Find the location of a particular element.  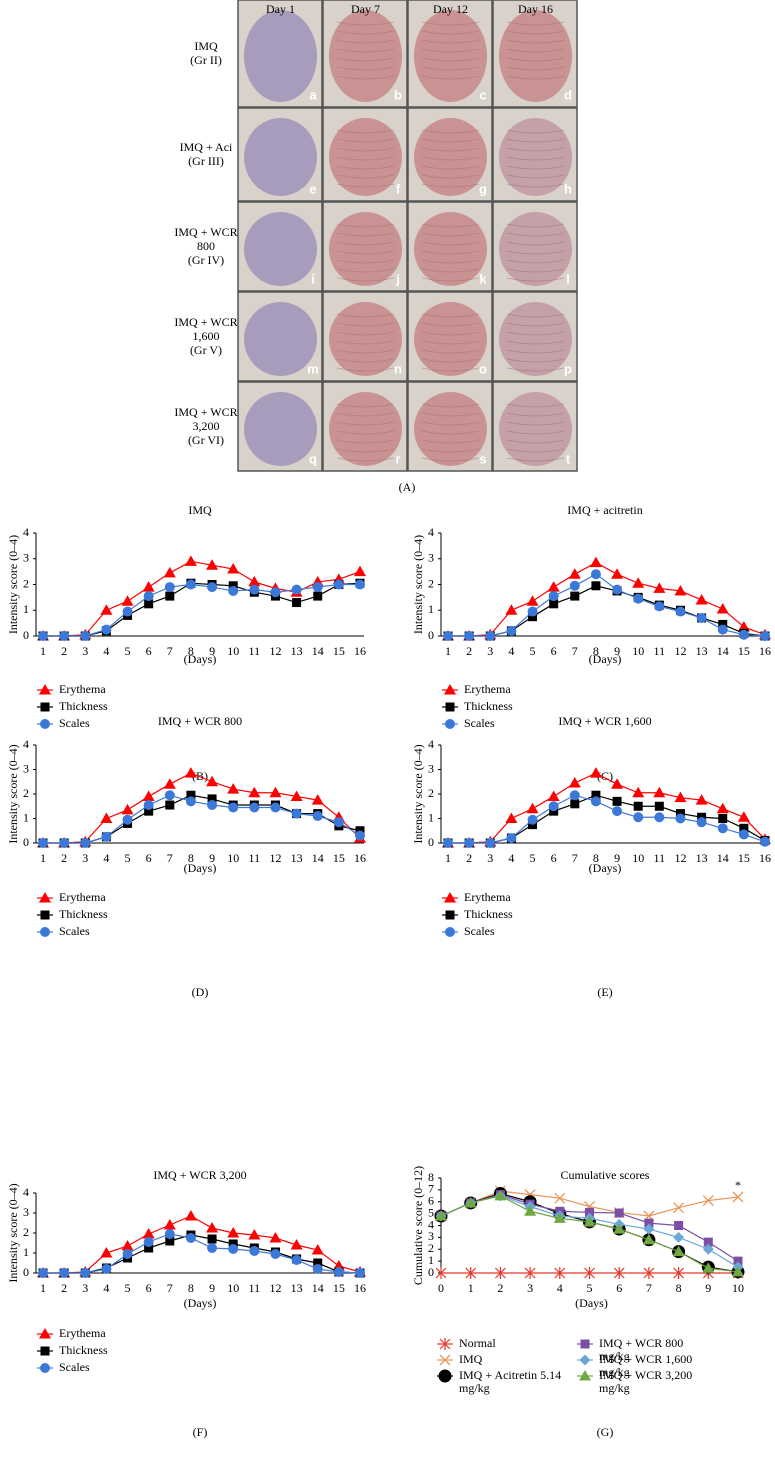

x-tick-label: 1 is located at coordinates (43, 858).